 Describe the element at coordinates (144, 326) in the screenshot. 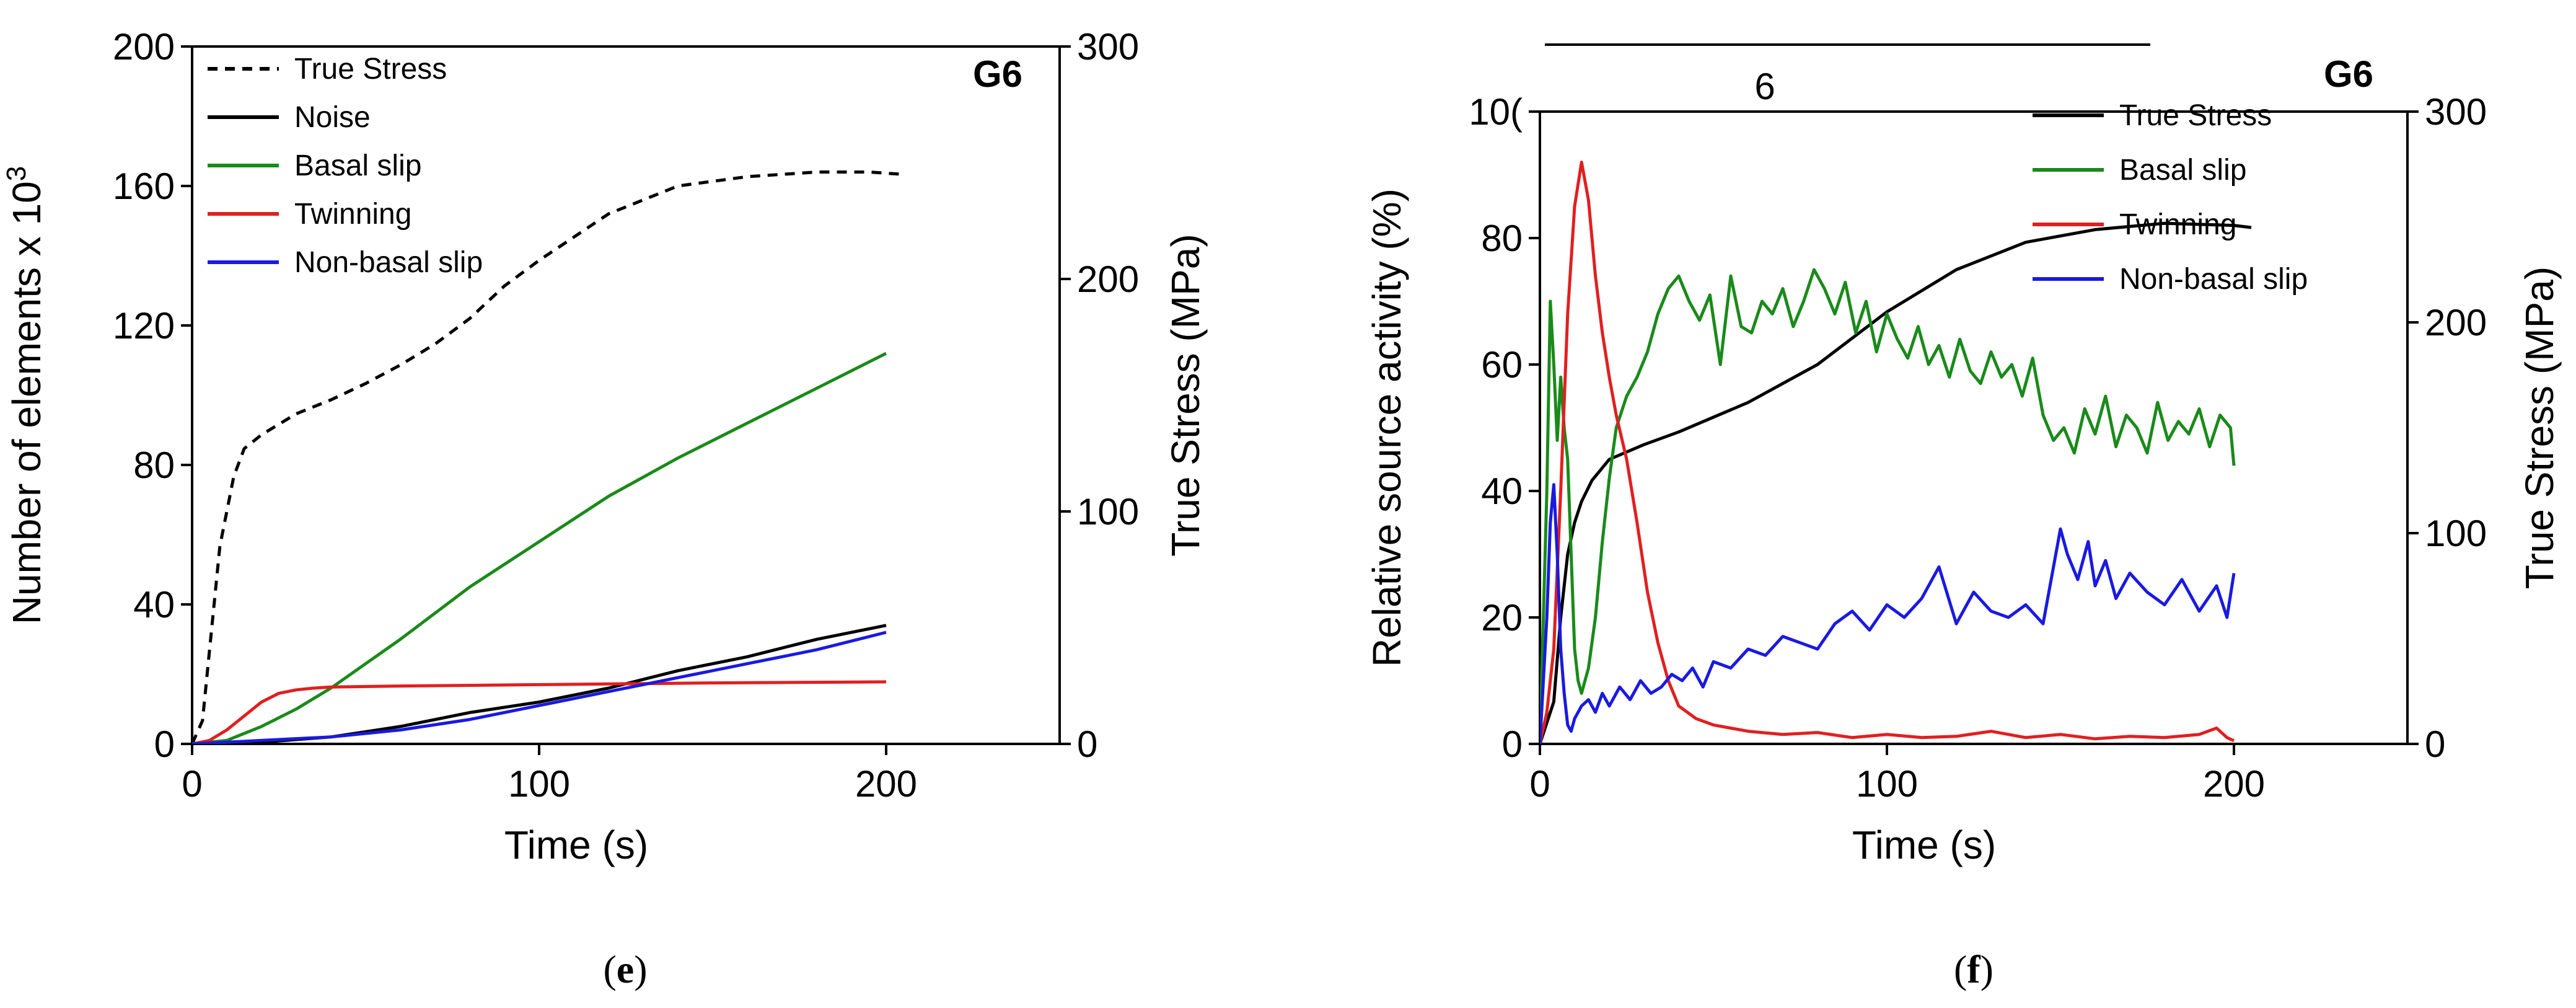

I see `y-tick-label: 120` at that location.